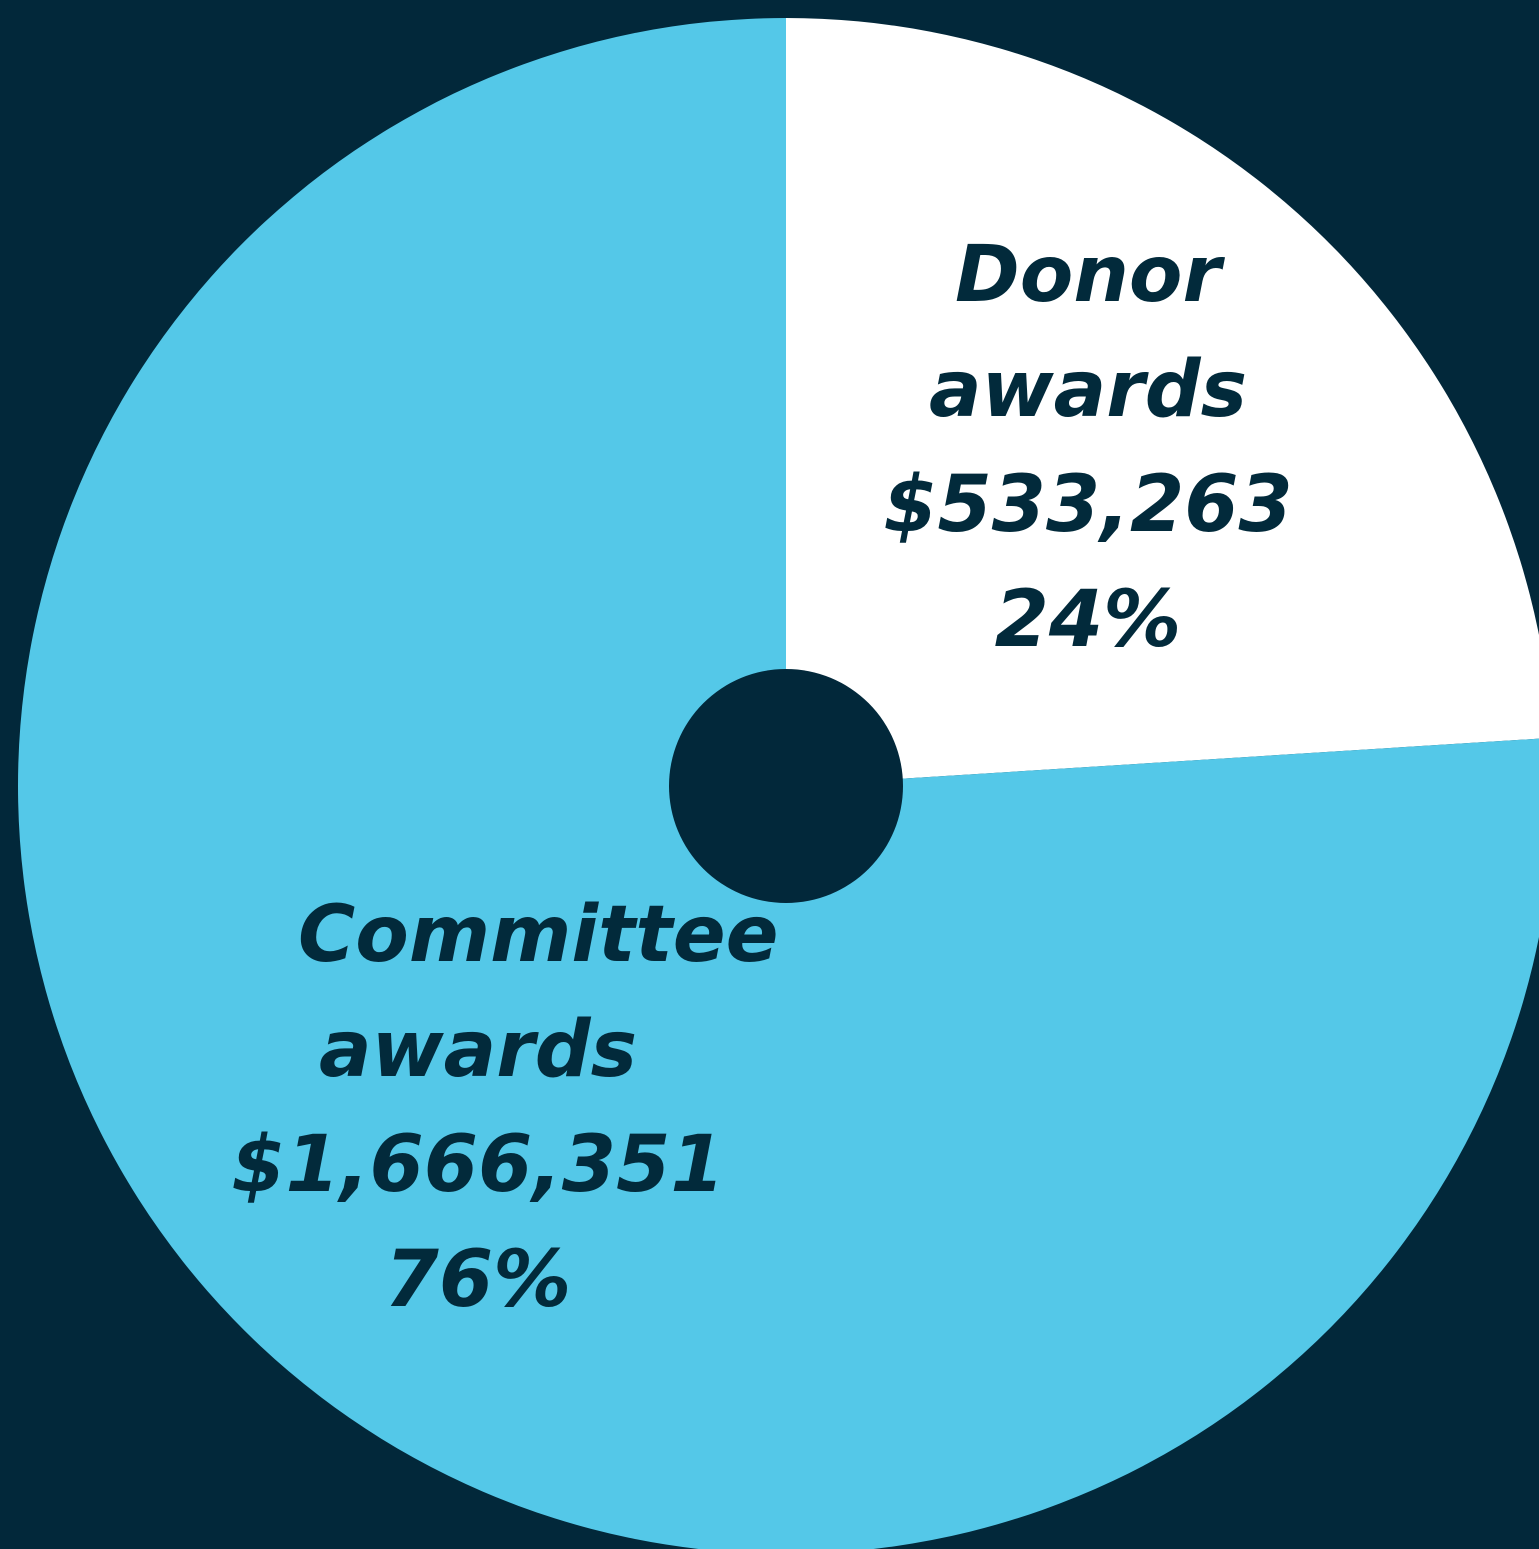 Image resolution: width=1539 pixels, height=1549 pixels. Describe the element at coordinates (786, 786) in the screenshot. I see `center-hole` at that location.